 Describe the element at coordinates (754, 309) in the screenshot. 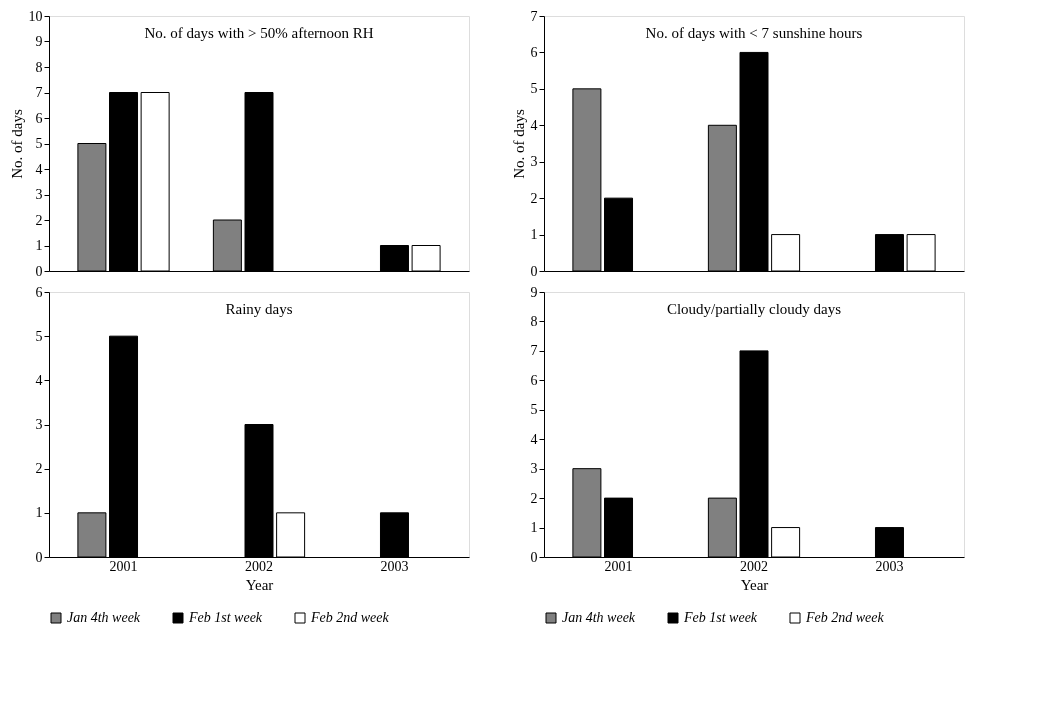

I see `text: Cloudy/partially cloudy days` at that location.